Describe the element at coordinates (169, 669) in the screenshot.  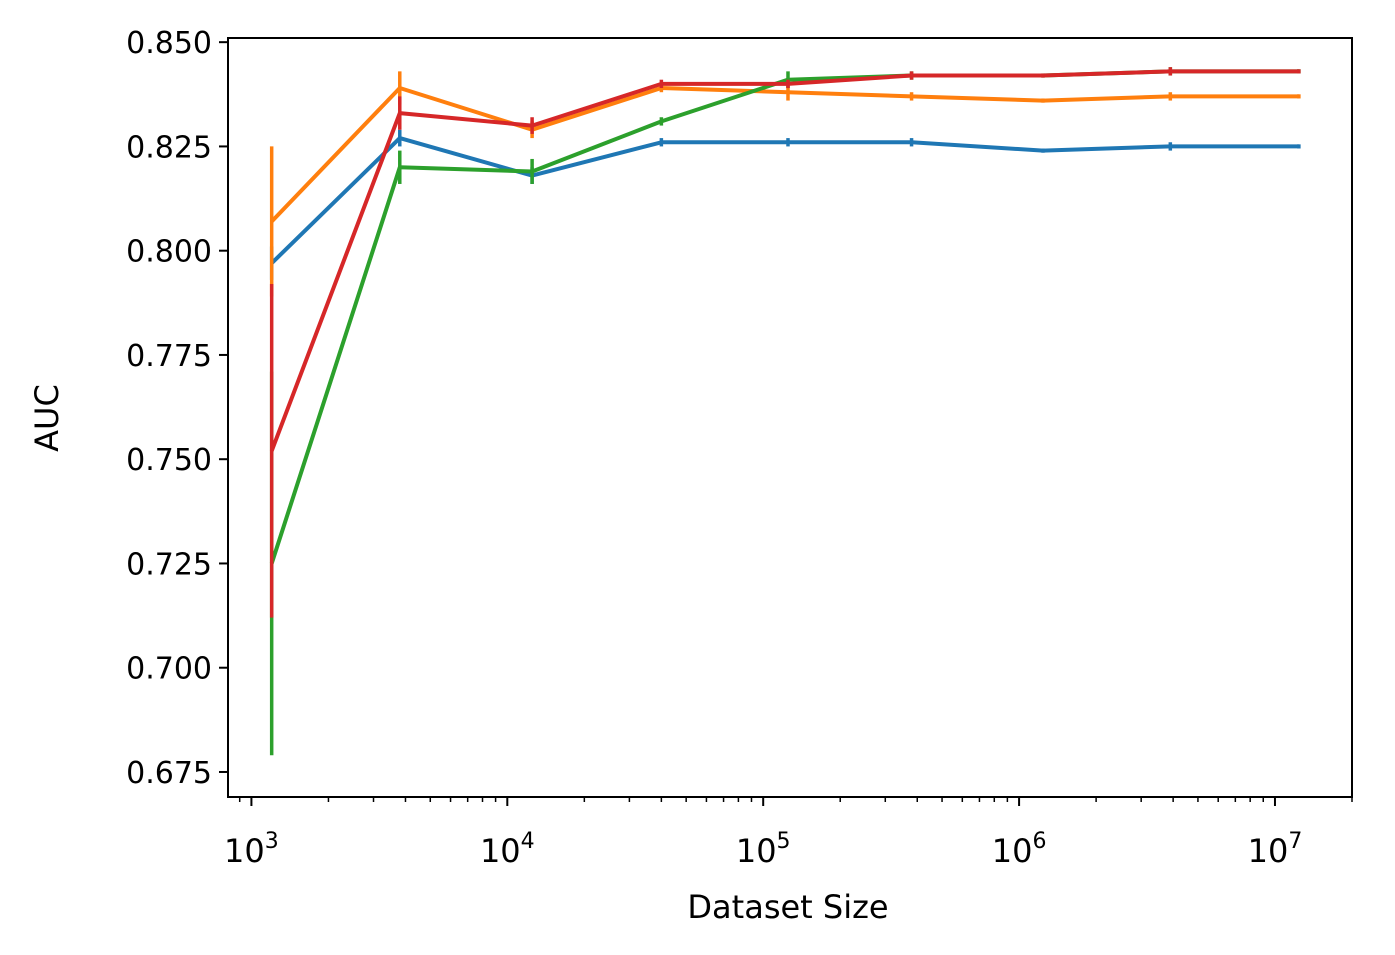
I see `y-tick-label: 0.700` at that location.